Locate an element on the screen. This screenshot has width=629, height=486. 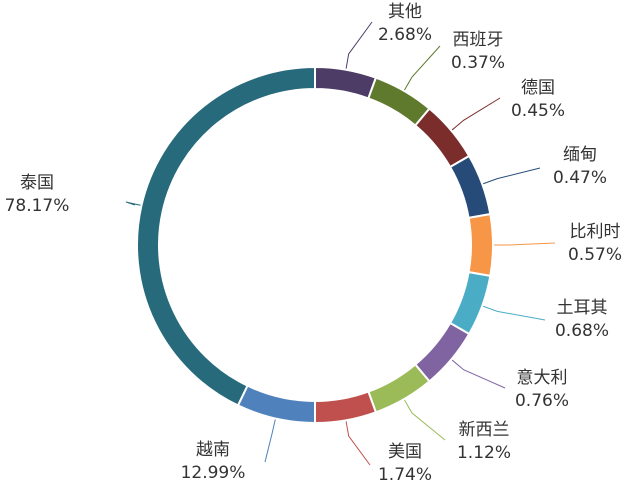
label-name: 缅甸 is located at coordinates (580, 155).